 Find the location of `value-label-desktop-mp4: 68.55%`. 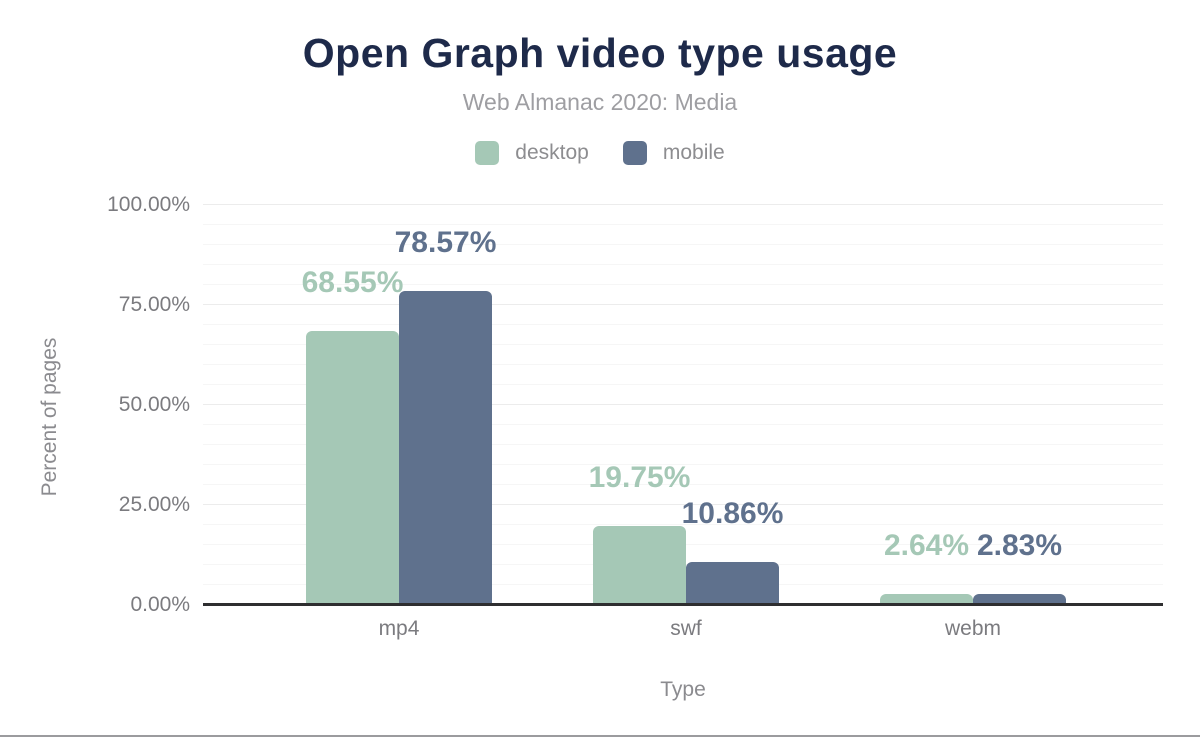

value-label-desktop-mp4: 68.55% is located at coordinates (352, 282).